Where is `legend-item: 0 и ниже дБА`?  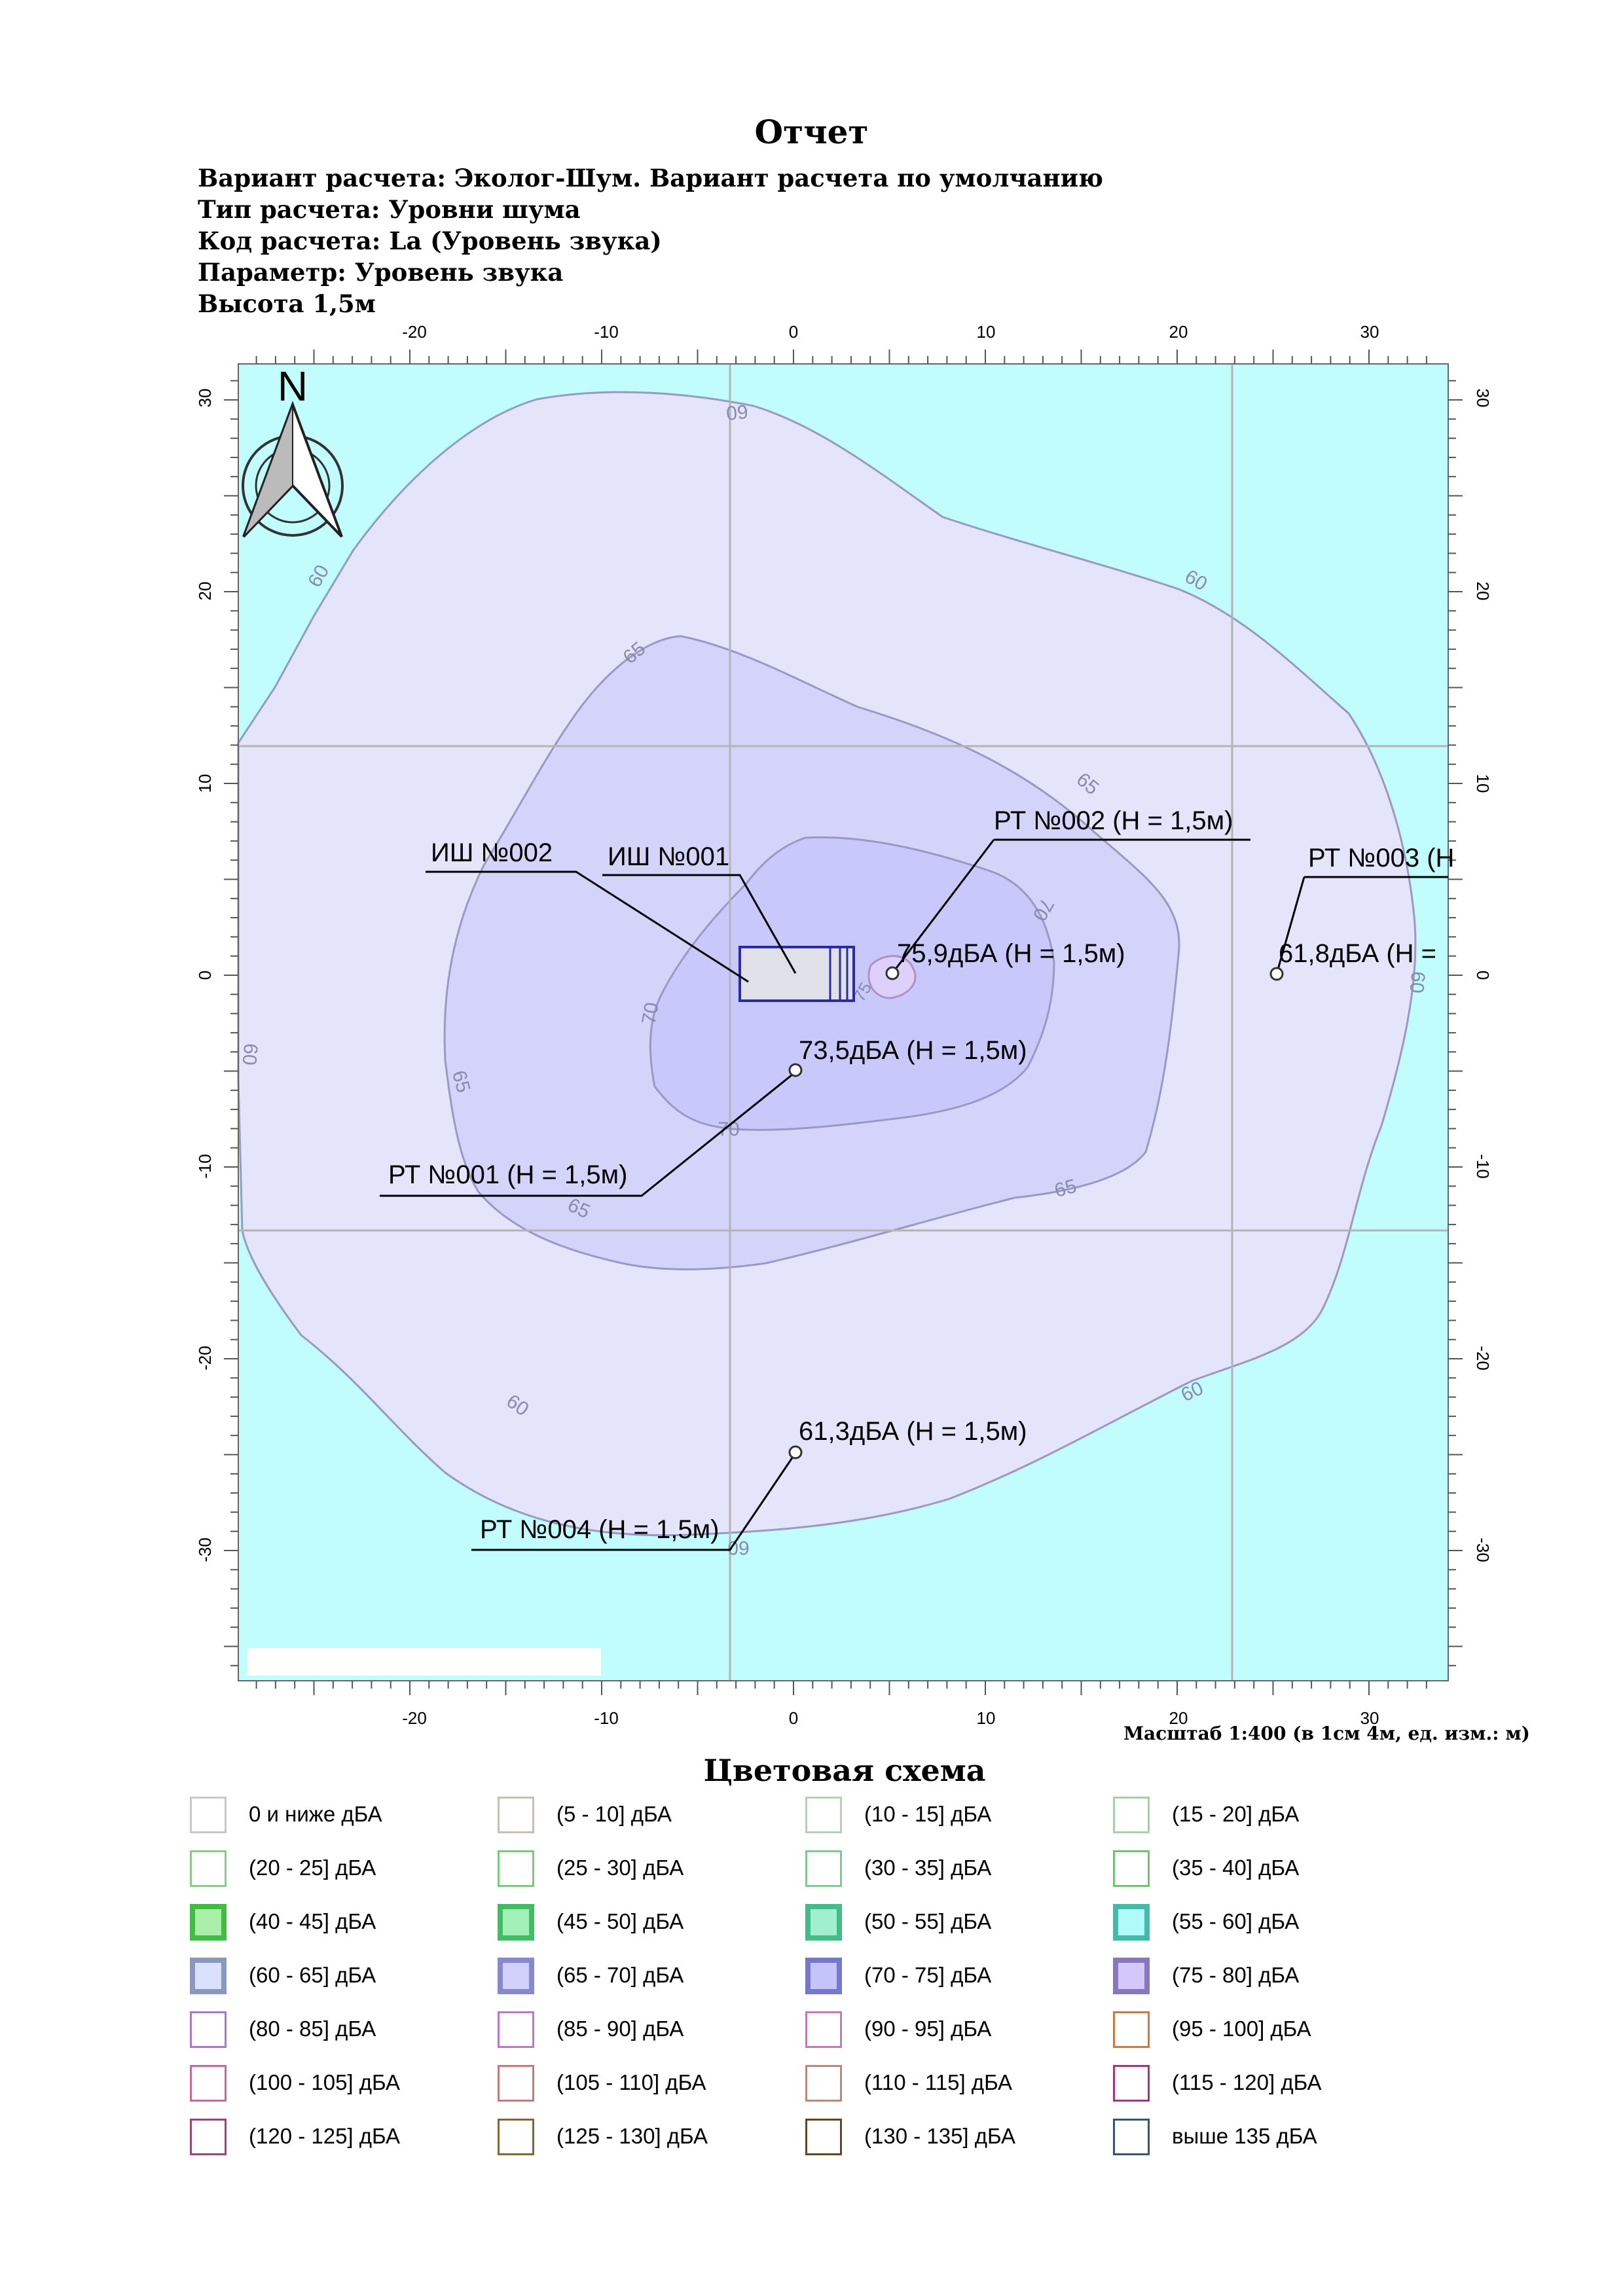 legend-item: 0 и ниже дБА is located at coordinates (344, 1816).